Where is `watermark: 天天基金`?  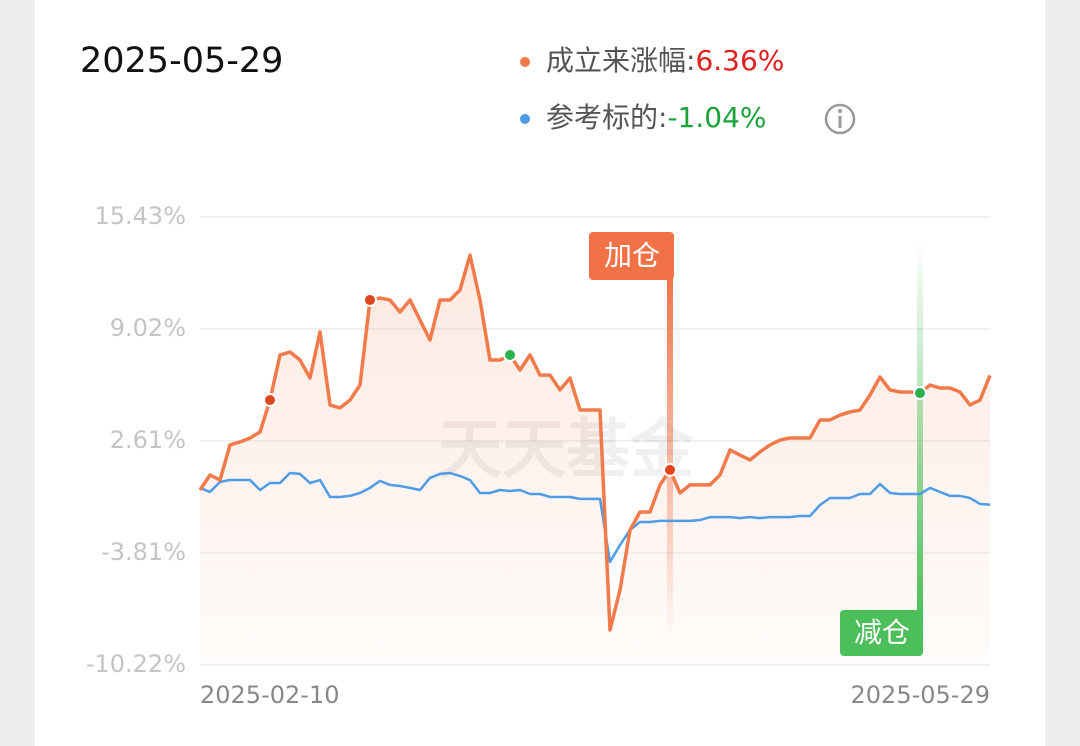
watermark: 天天基金 is located at coordinates (566, 450).